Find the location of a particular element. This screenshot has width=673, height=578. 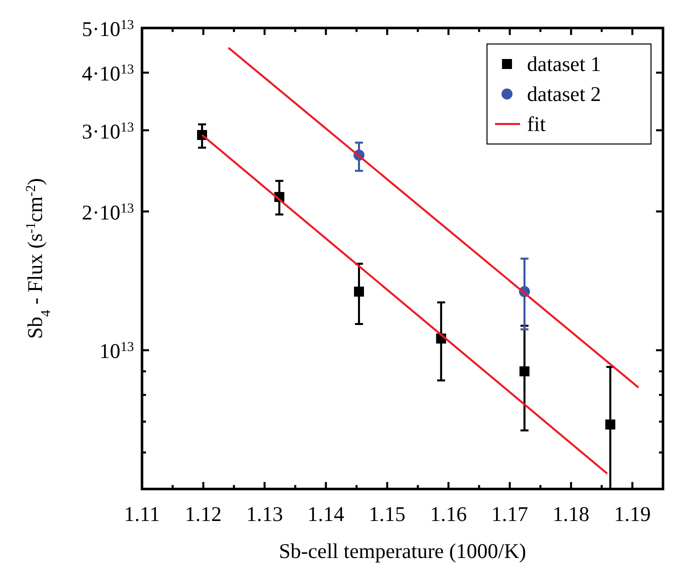

x-tick-label: 1.15 is located at coordinates (387, 514).